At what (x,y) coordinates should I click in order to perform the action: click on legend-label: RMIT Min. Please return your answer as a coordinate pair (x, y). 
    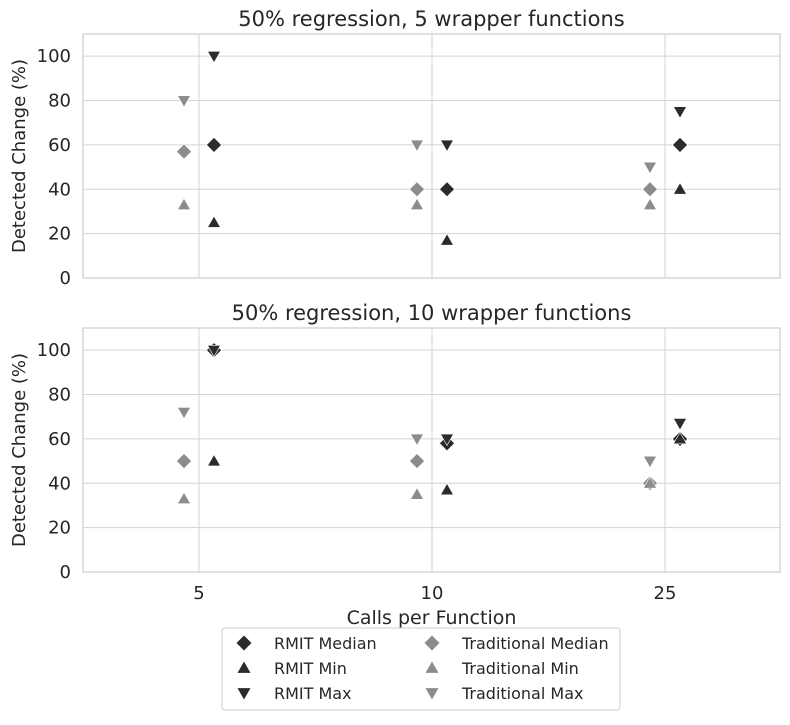
    Looking at the image, I should click on (310, 668).